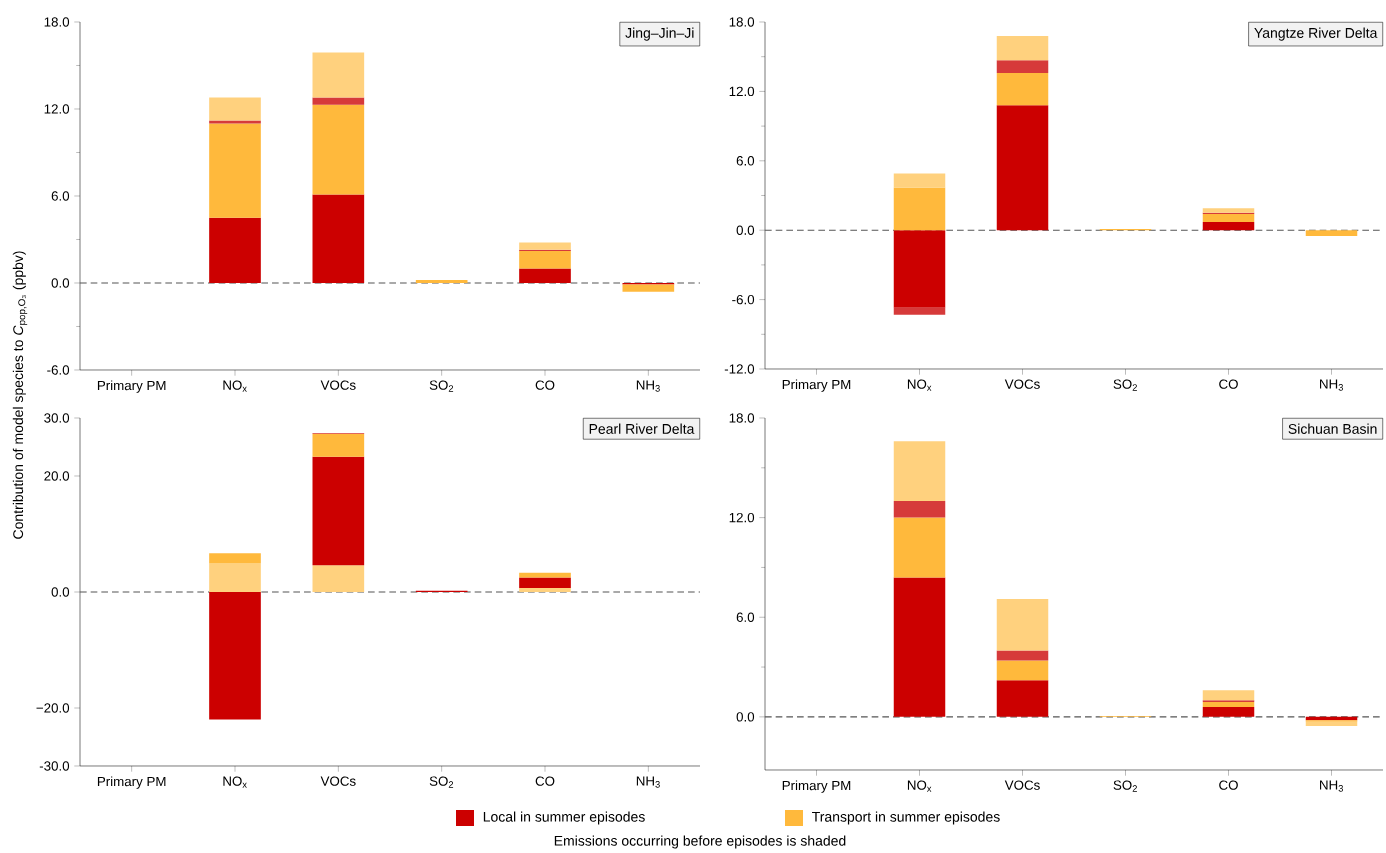  What do you see at coordinates (53, 708) in the screenshot?
I see `y-tick-label: −20.0` at bounding box center [53, 708].